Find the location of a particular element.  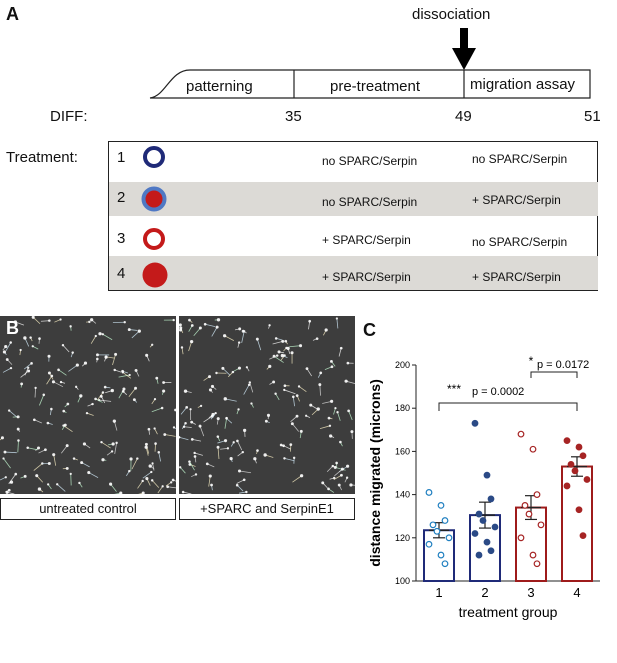

phase-migration-assay: migration assay is located at coordinates (523, 84).